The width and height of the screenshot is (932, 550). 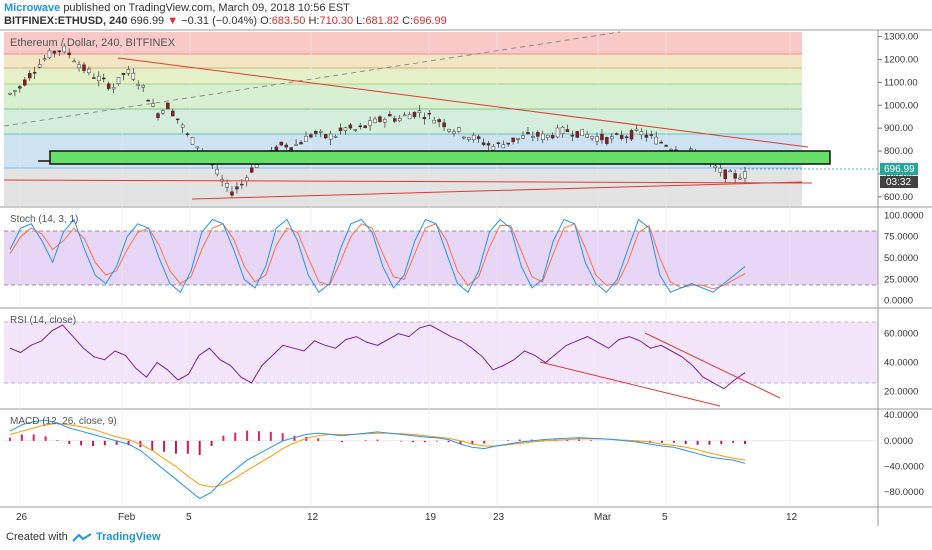 What do you see at coordinates (93, 43) in the screenshot?
I see `pane-title-price: Ethereum / Dollar, 240, BITFINEX` at bounding box center [93, 43].